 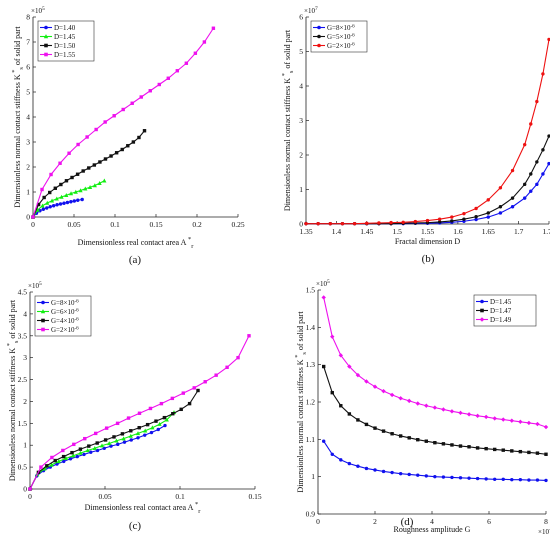 What do you see at coordinates (301, 86) in the screenshot?
I see `y-tick-label: 4` at bounding box center [301, 86].